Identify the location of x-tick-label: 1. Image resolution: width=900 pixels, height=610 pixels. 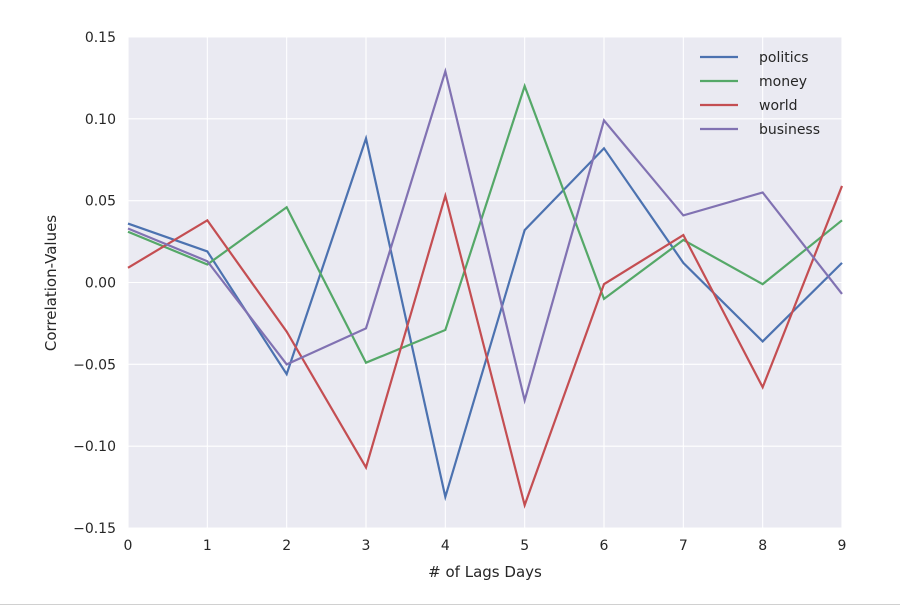
(207, 546).